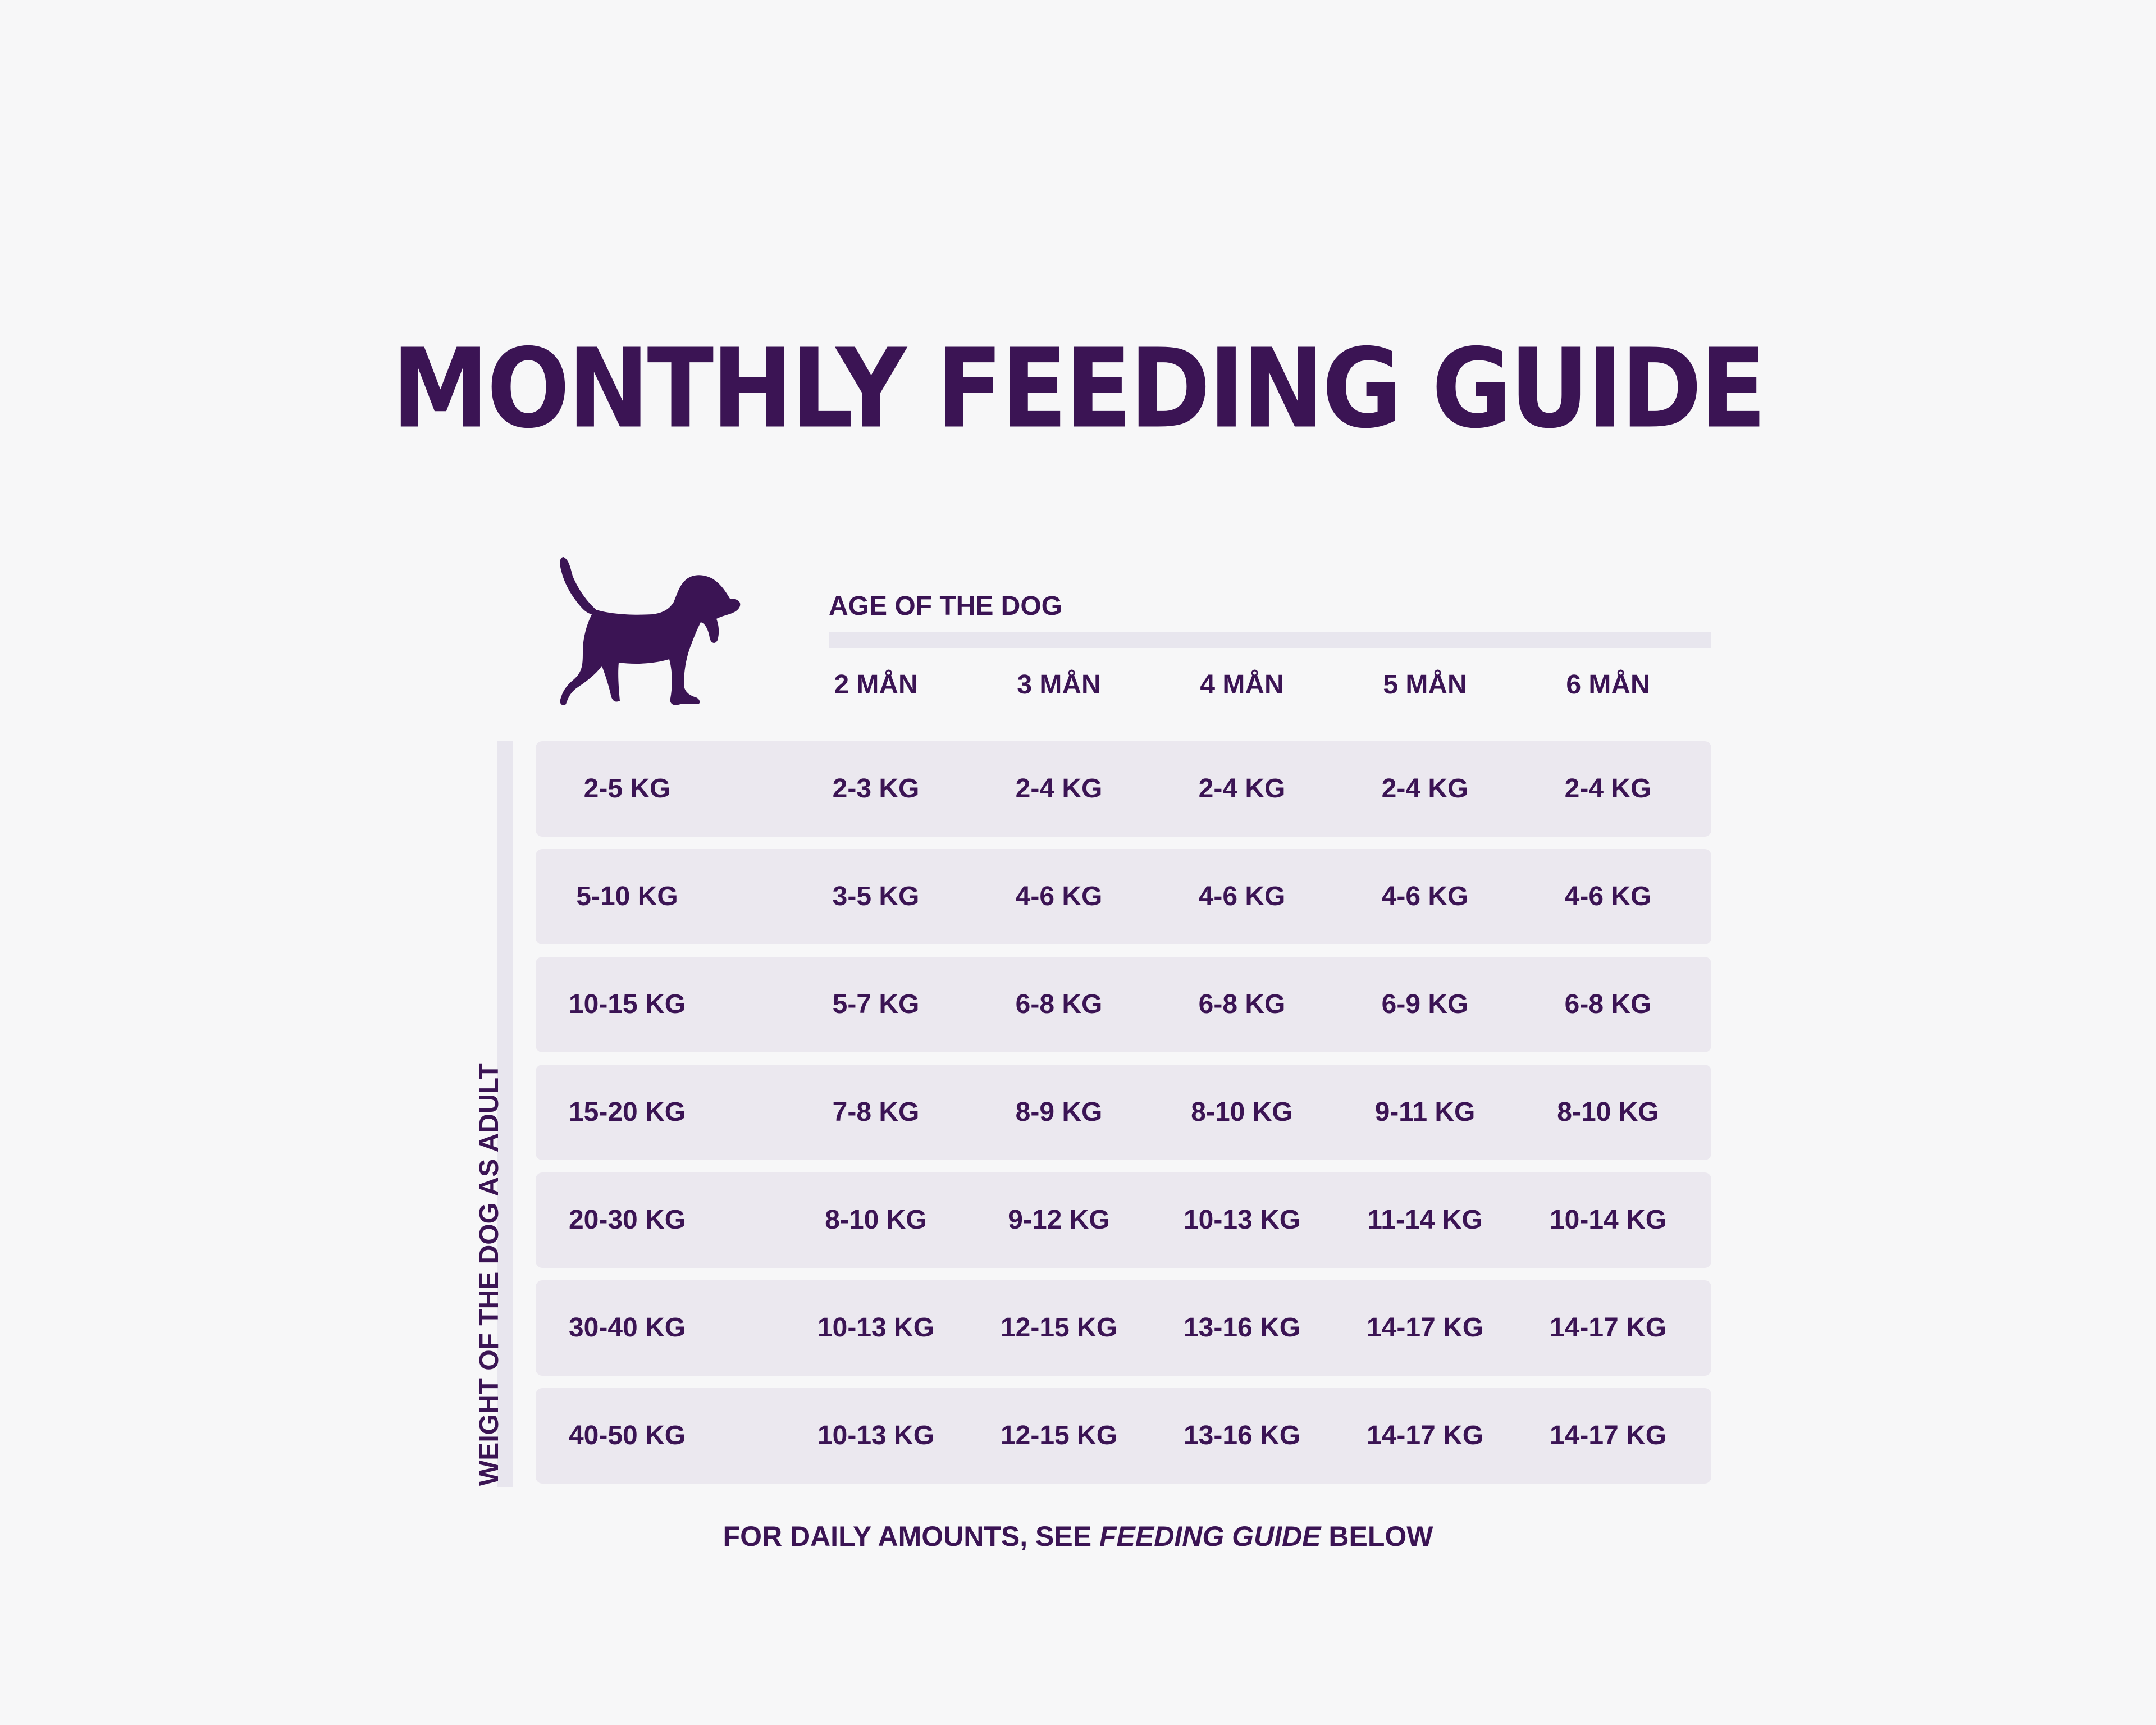 The height and width of the screenshot is (1725, 2156). I want to click on amount-cell: 11-14 KG, so click(1425, 1220).